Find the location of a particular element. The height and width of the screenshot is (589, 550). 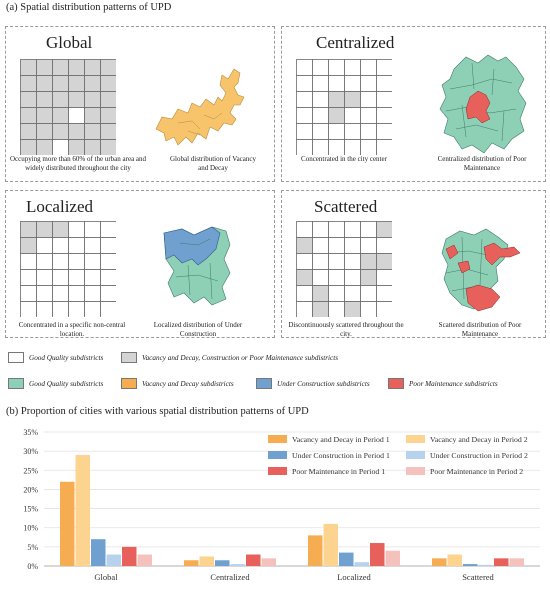

map-poor-maintenance-shape is located at coordinates (483, 277).